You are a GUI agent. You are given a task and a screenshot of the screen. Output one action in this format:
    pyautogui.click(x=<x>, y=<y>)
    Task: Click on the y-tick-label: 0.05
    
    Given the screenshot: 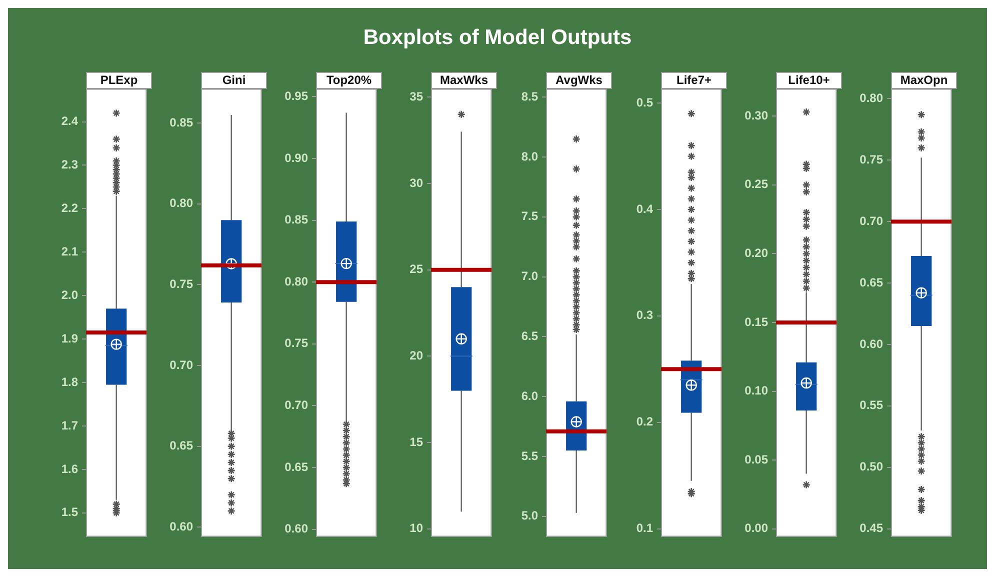 What is the action you would take?
    pyautogui.click(x=756, y=459)
    